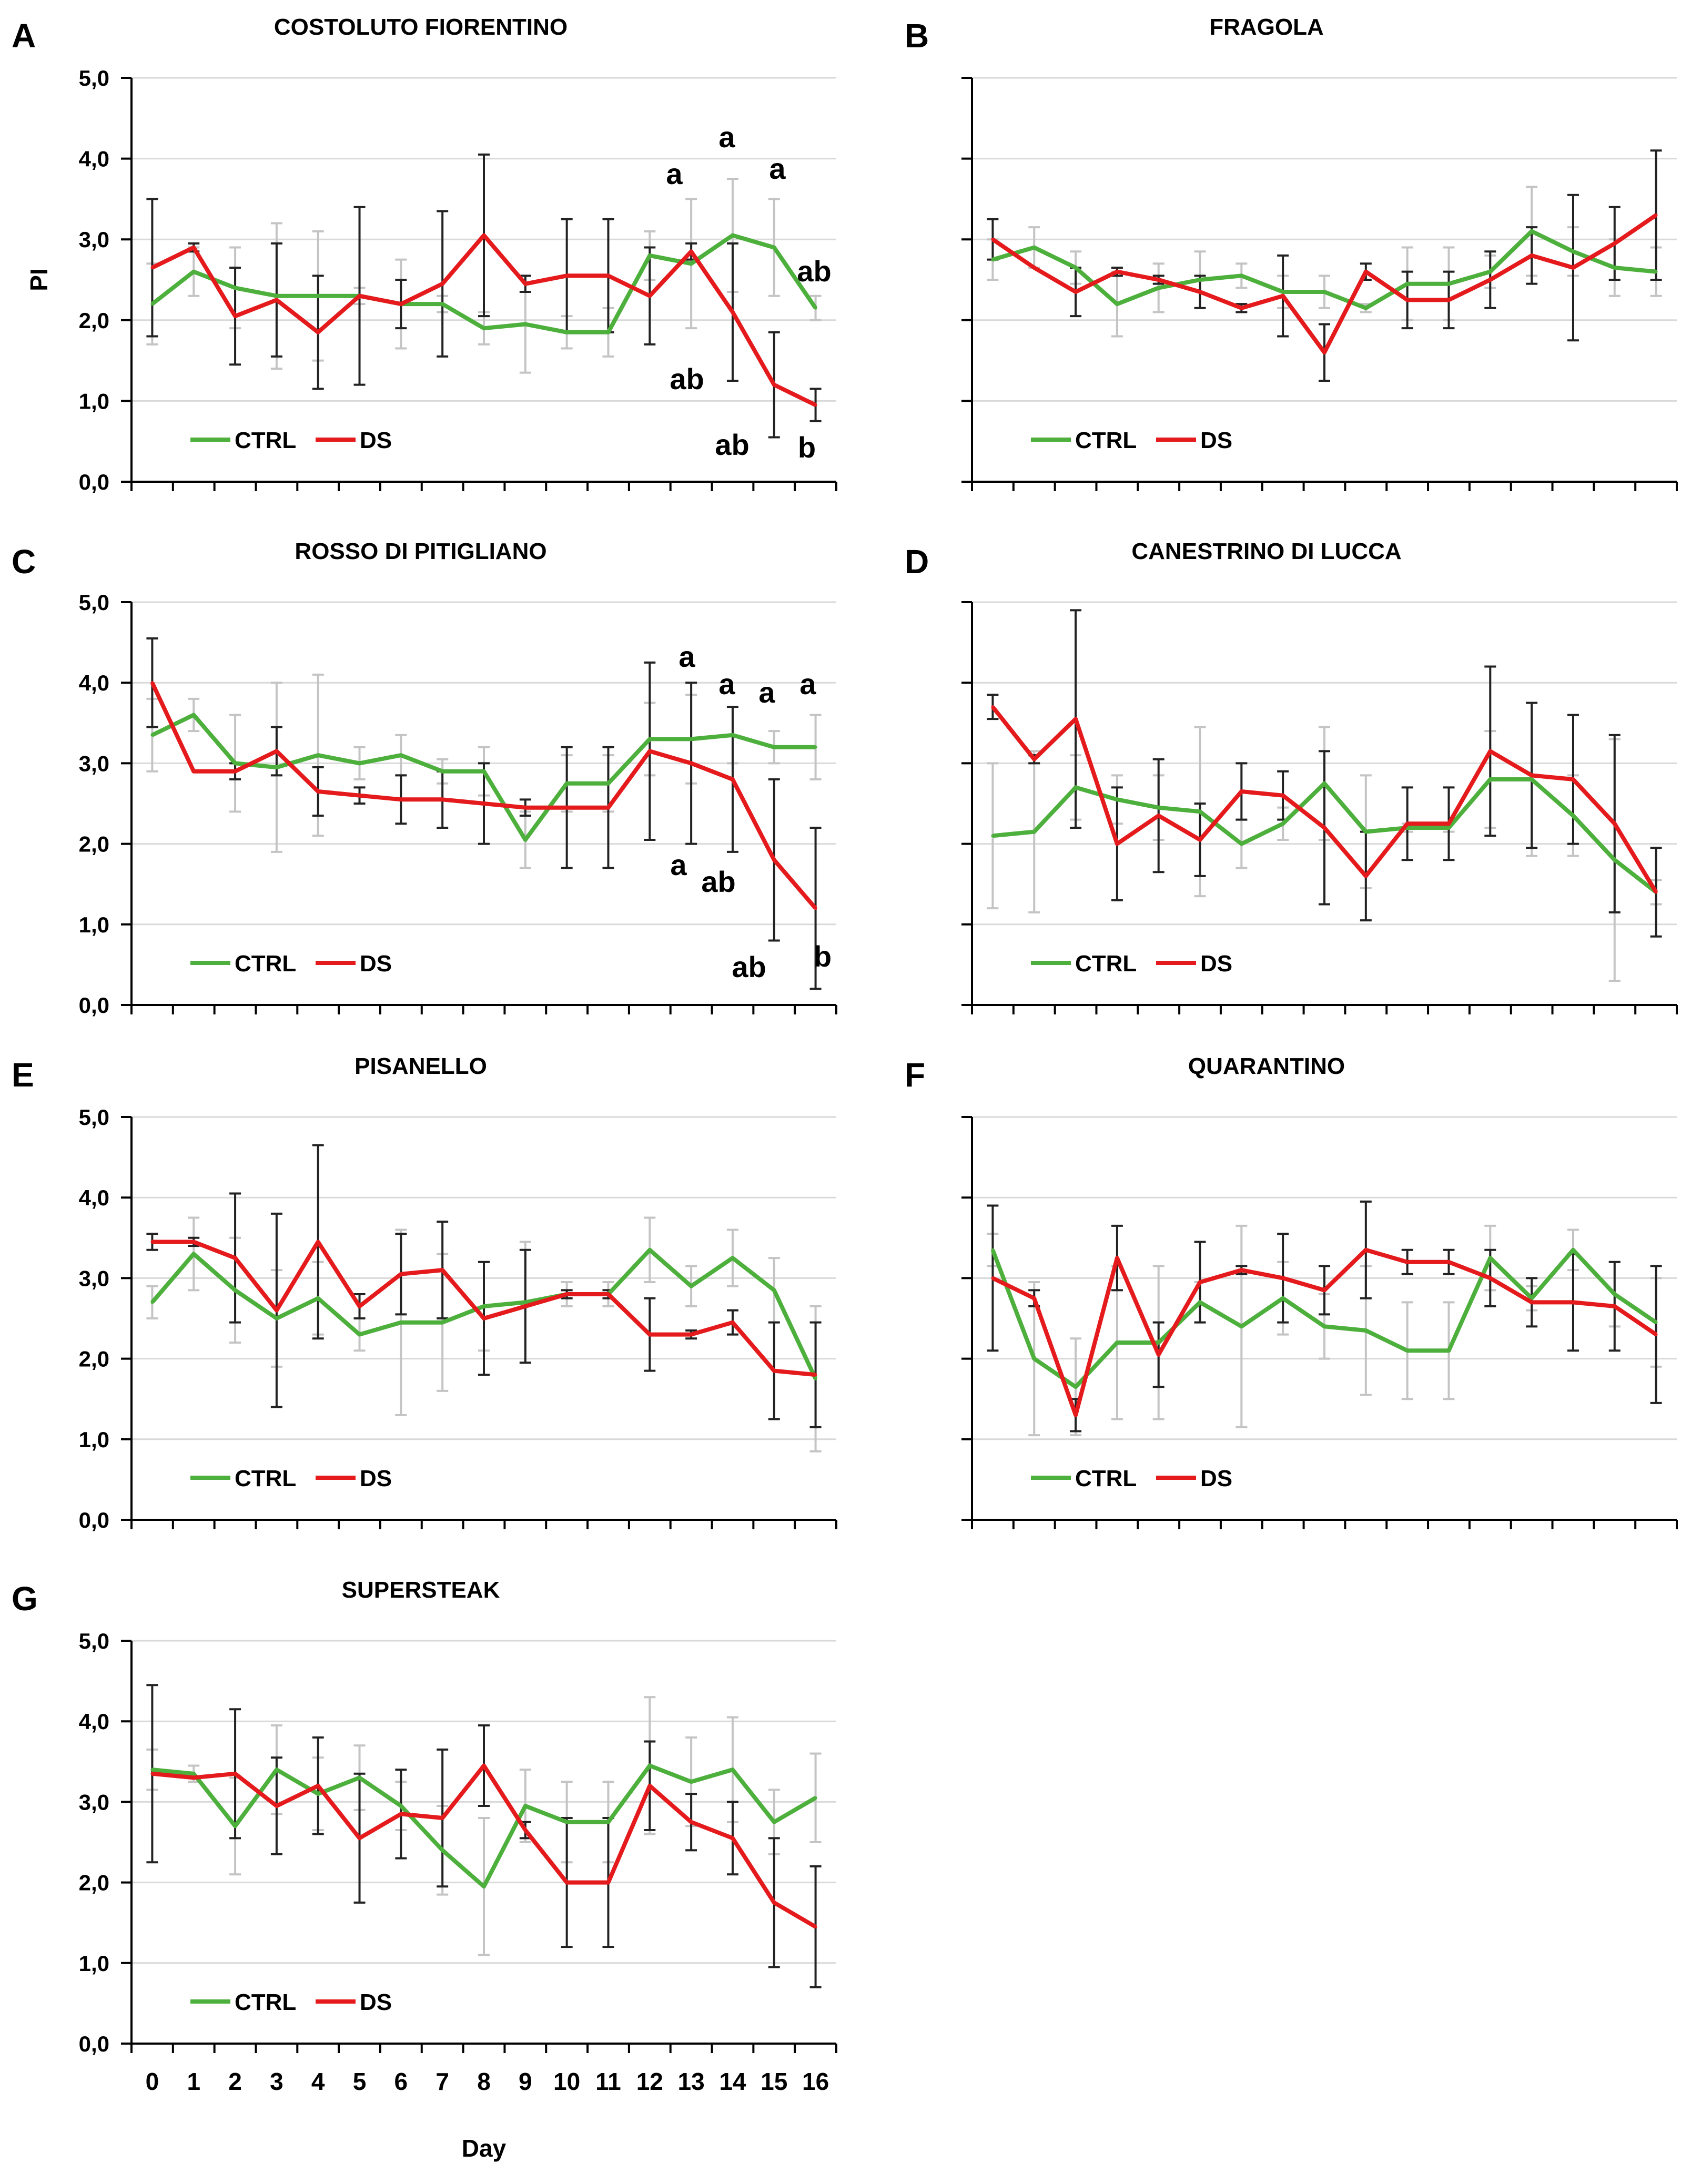 The width and height of the screenshot is (1681, 2184). I want to click on error-bars-ctrl, so click(1324, 262).